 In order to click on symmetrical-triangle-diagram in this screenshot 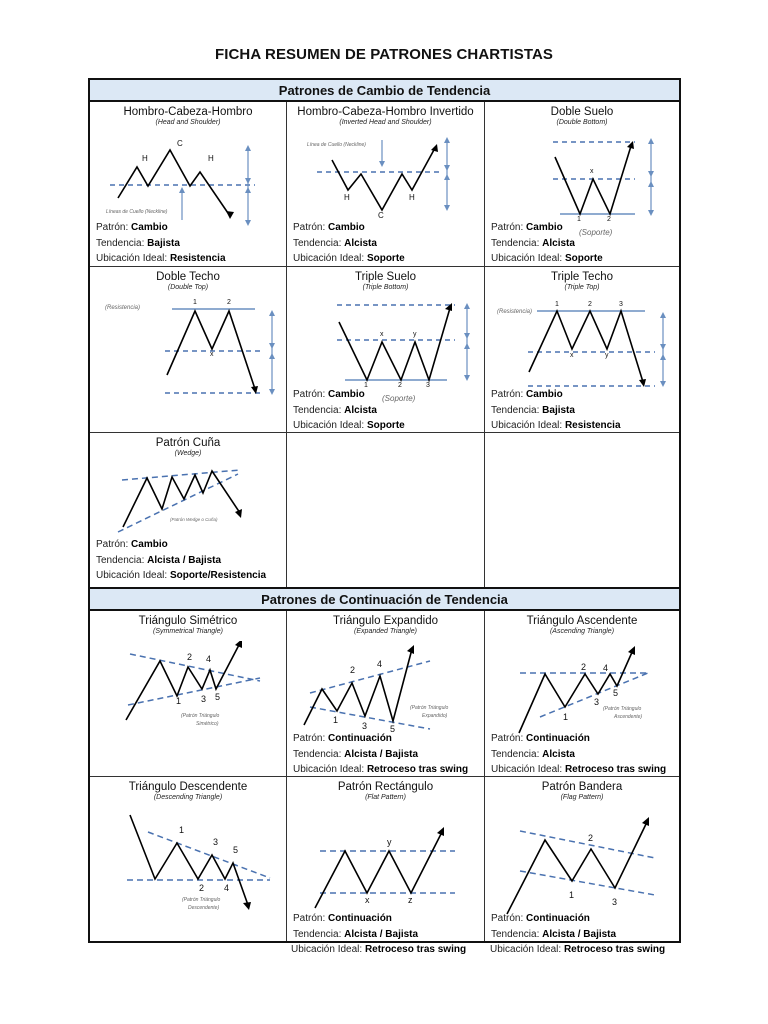, I will do `click(193, 681)`.